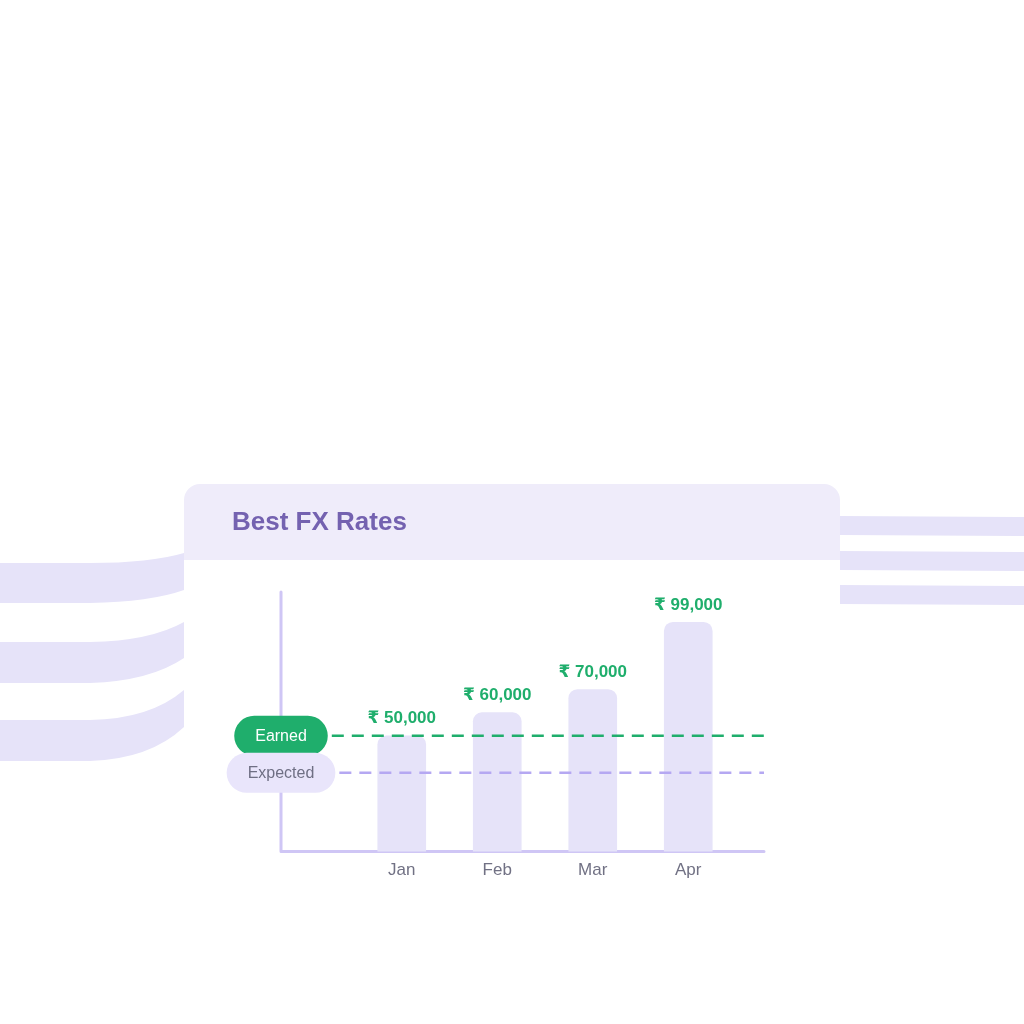  What do you see at coordinates (497, 870) in the screenshot?
I see `x-tick-label: Feb` at bounding box center [497, 870].